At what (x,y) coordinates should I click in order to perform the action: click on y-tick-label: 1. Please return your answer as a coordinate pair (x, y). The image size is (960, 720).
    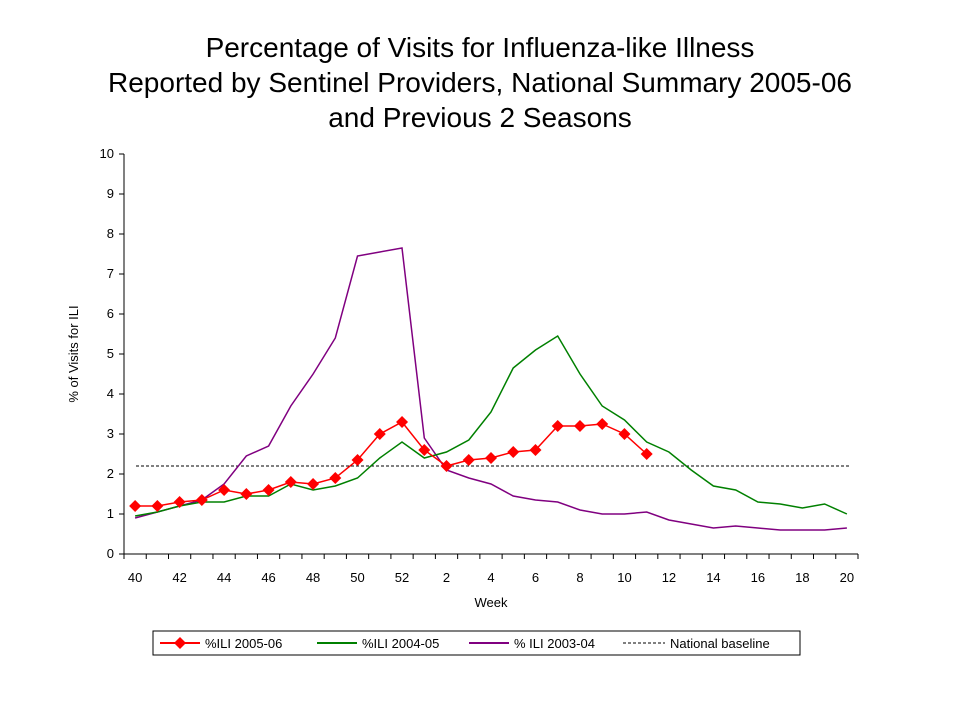
    Looking at the image, I should click on (110, 513).